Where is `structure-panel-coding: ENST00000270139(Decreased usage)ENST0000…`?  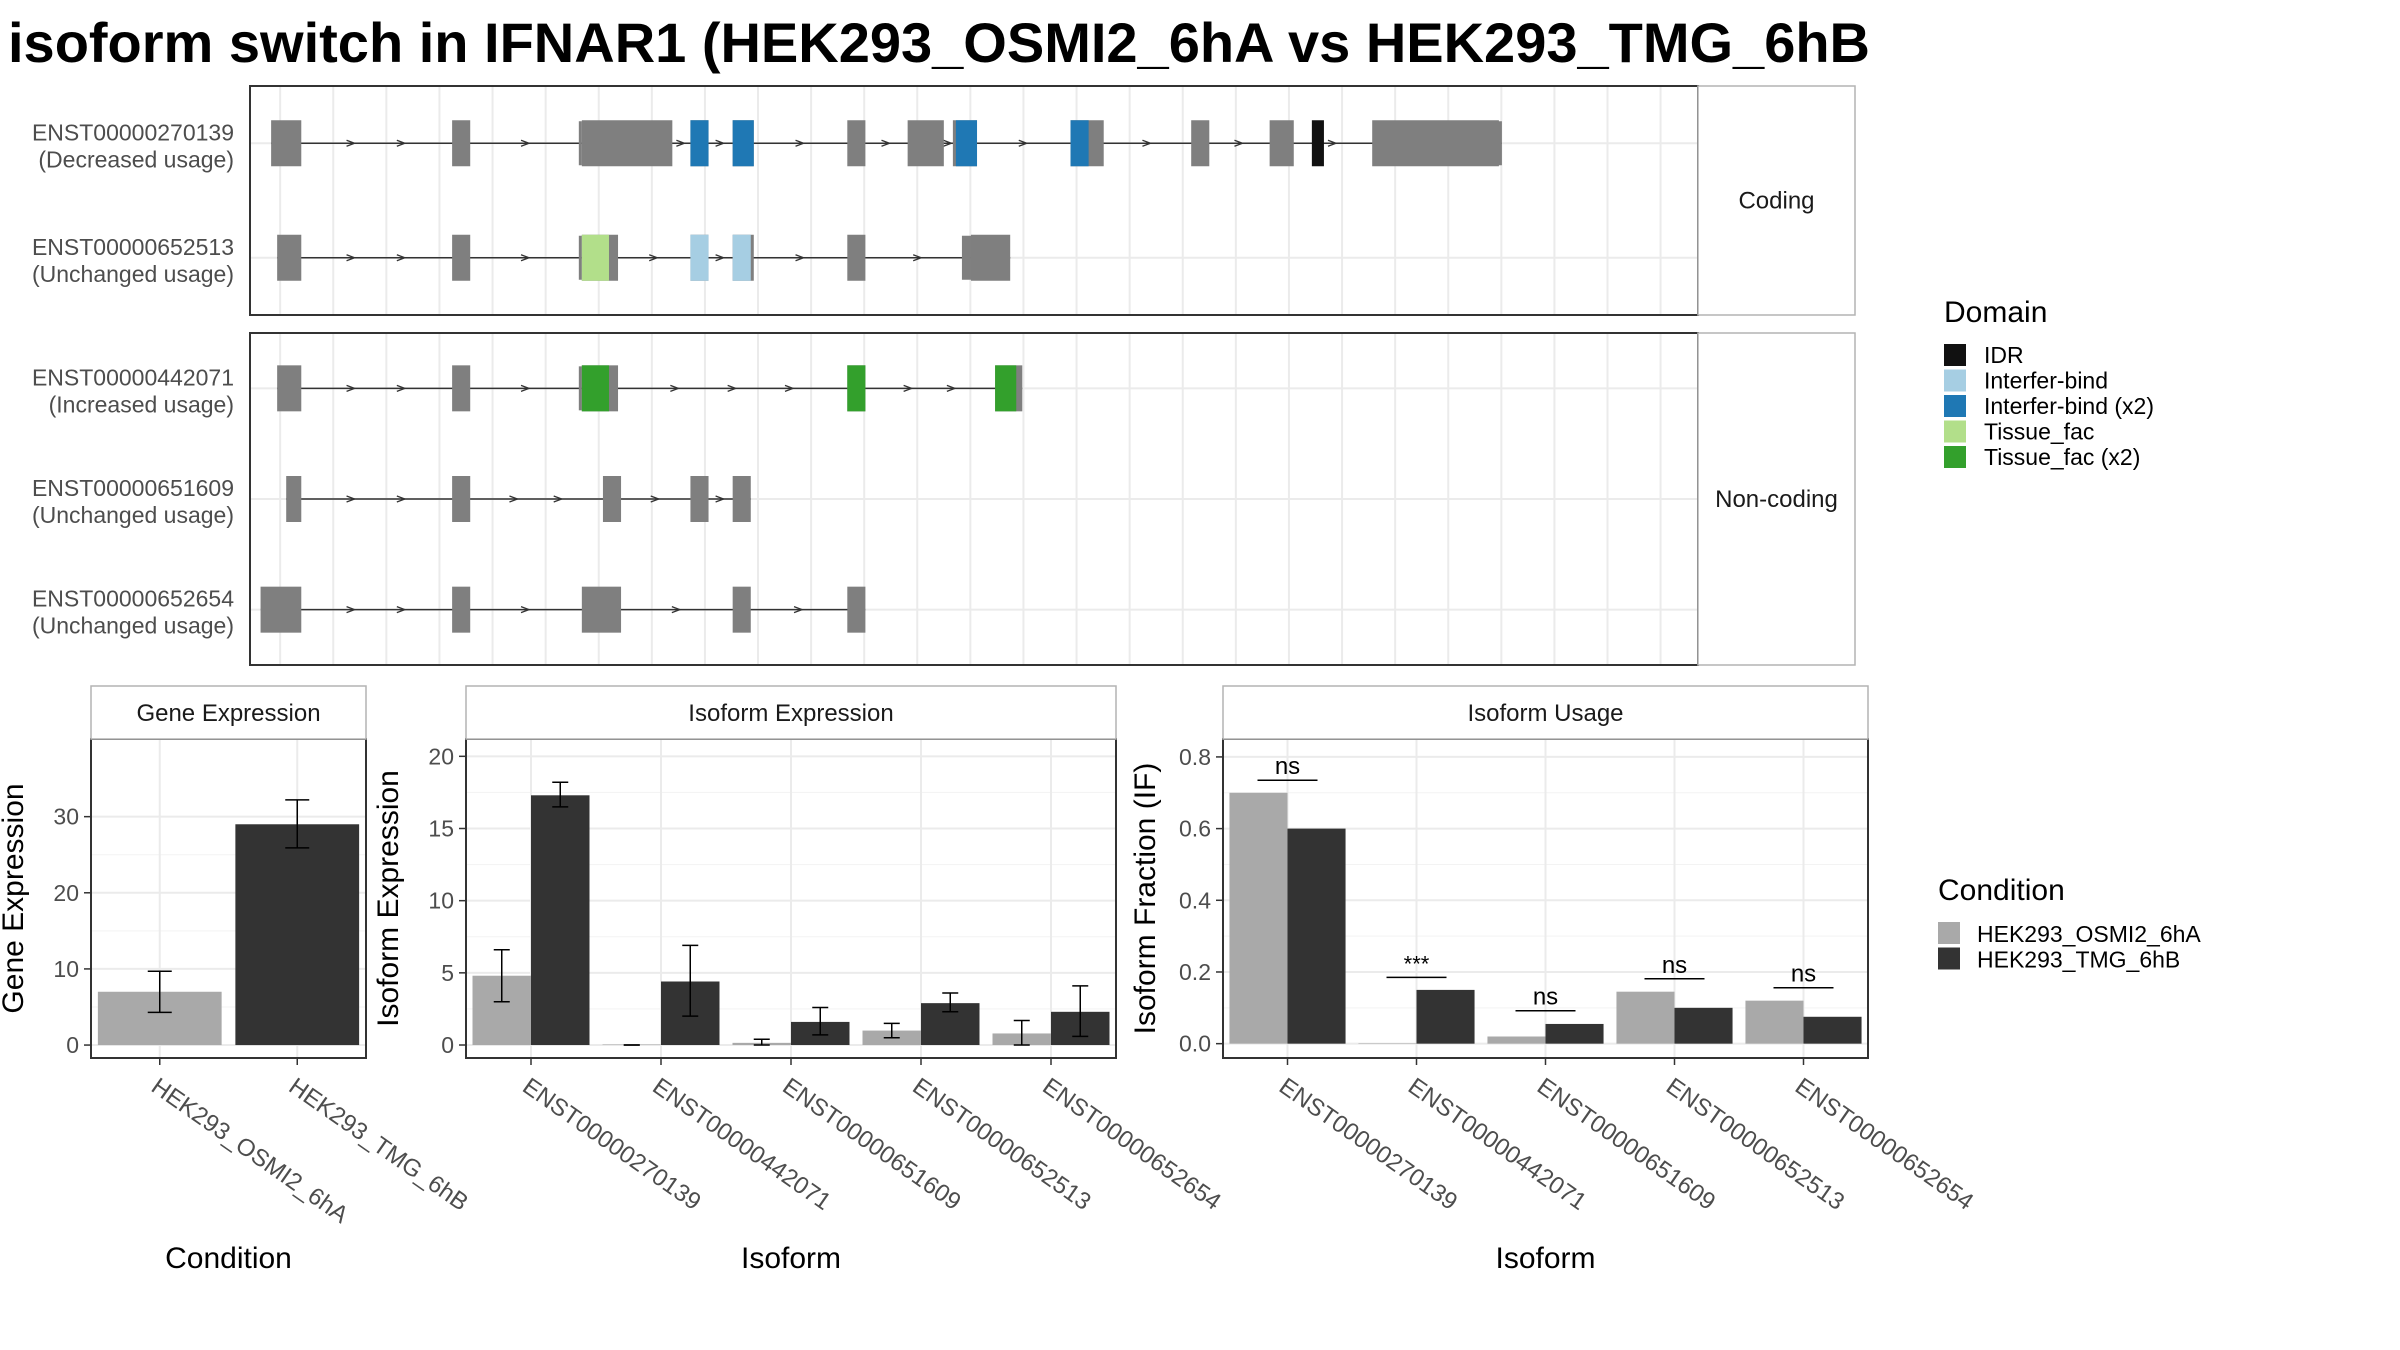 structure-panel-coding: ENST00000270139(Decreased usage)ENST0000… is located at coordinates (944, 200).